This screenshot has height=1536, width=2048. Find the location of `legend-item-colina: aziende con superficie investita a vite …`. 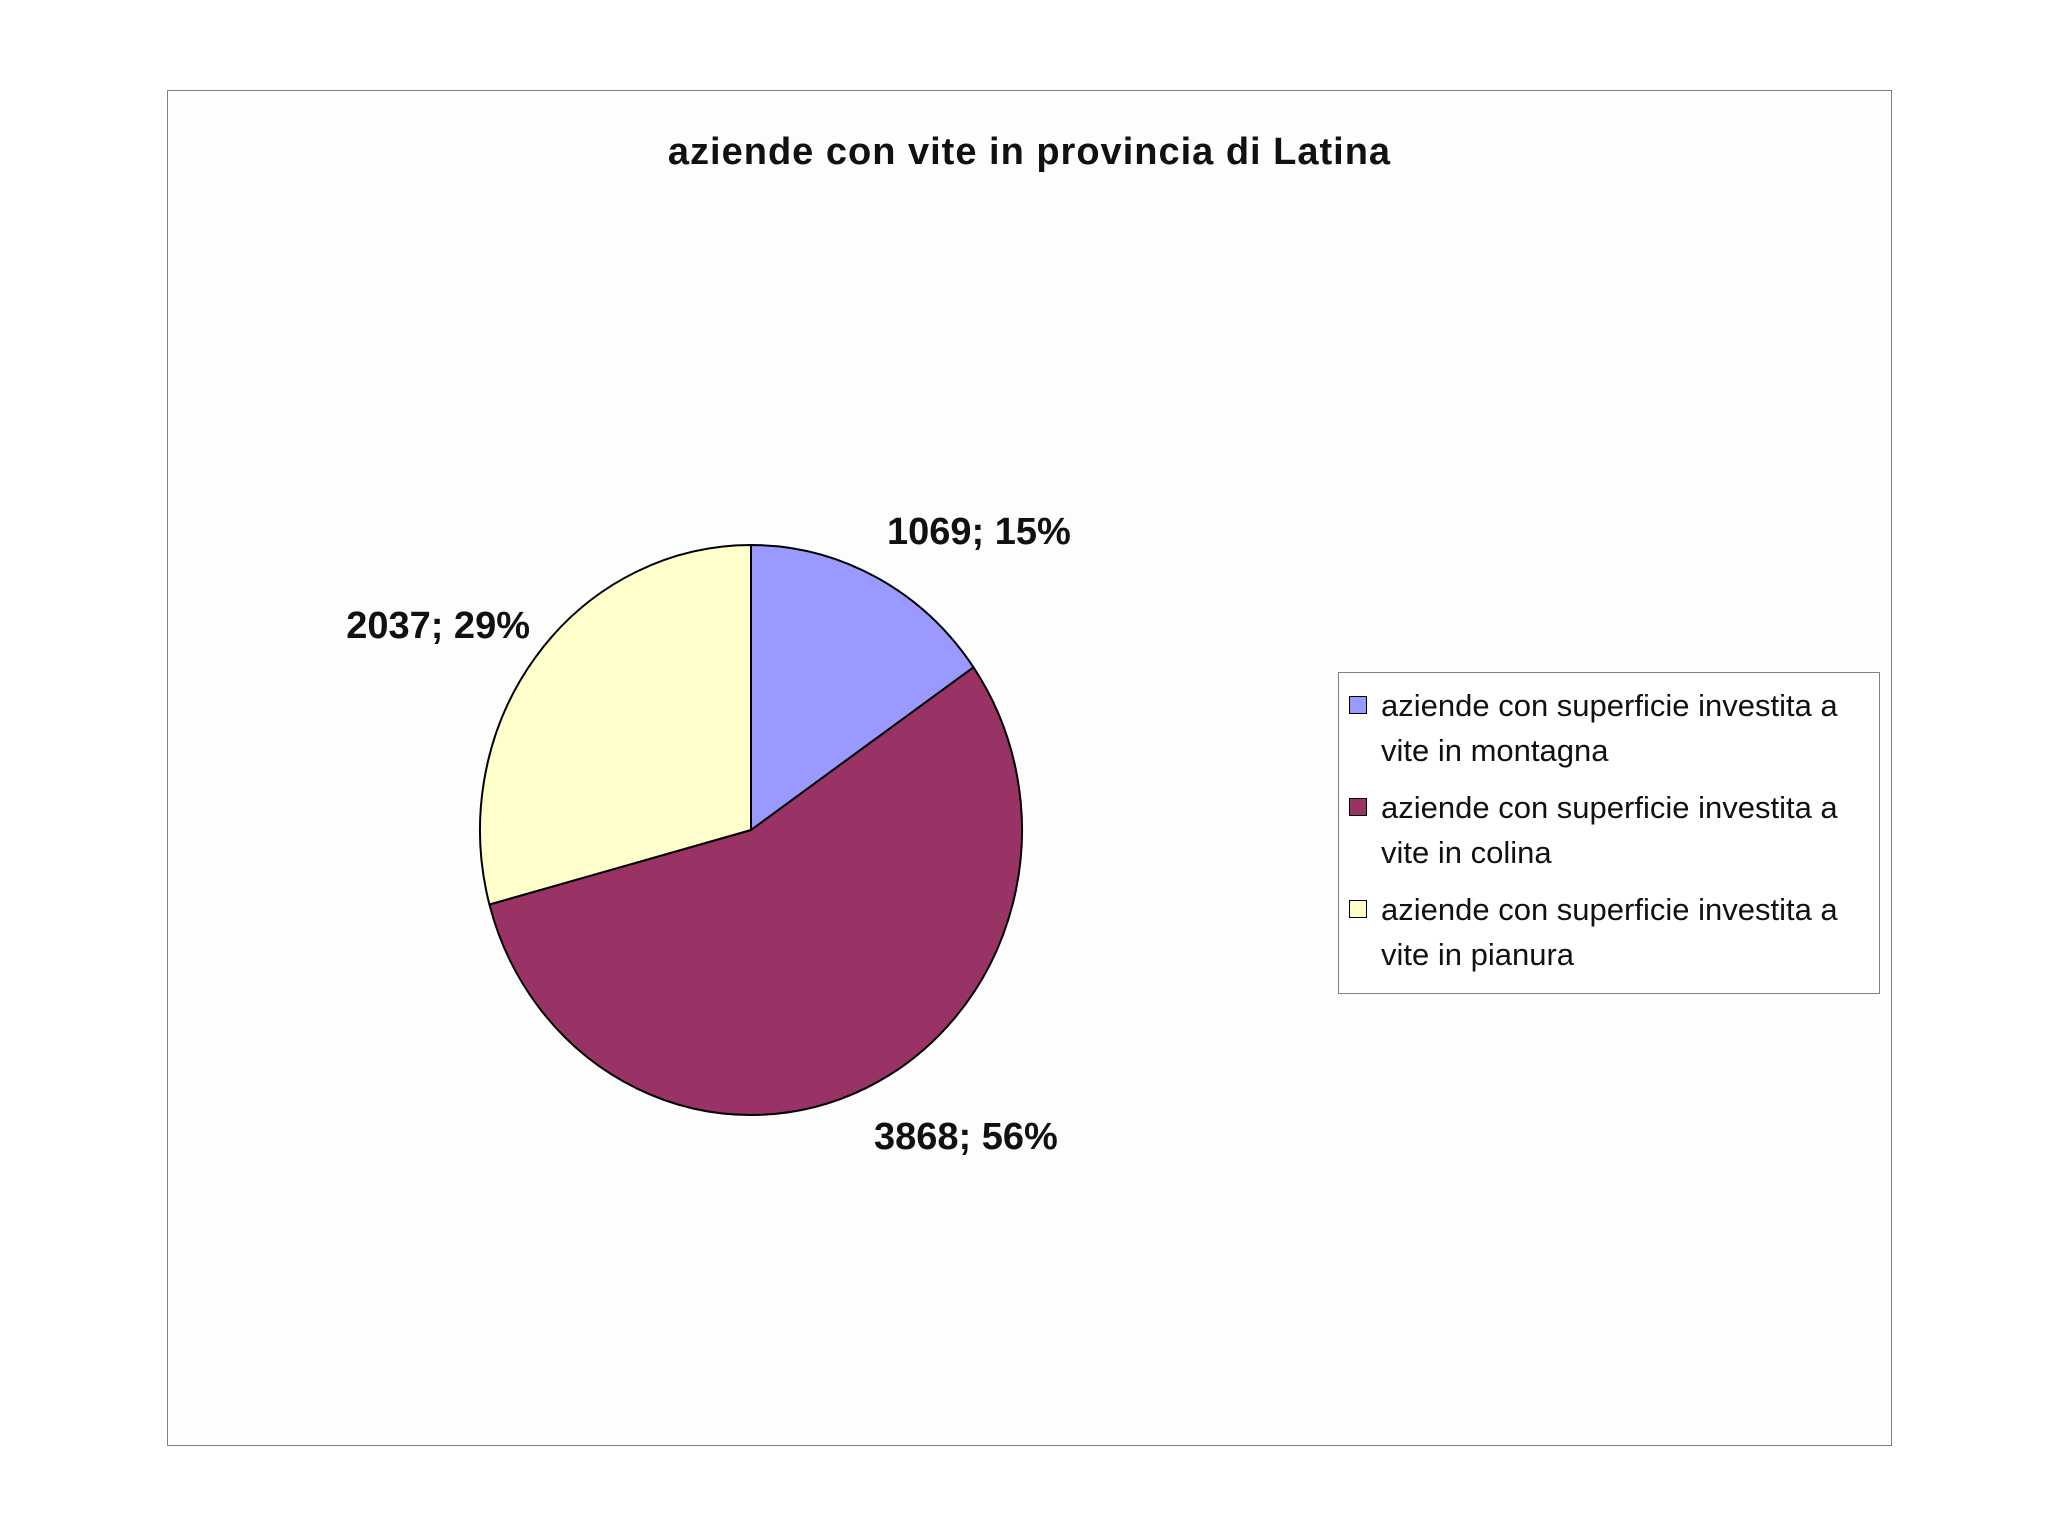

legend-item-colina: aziende con superficie investita a vite … is located at coordinates (1609, 834).